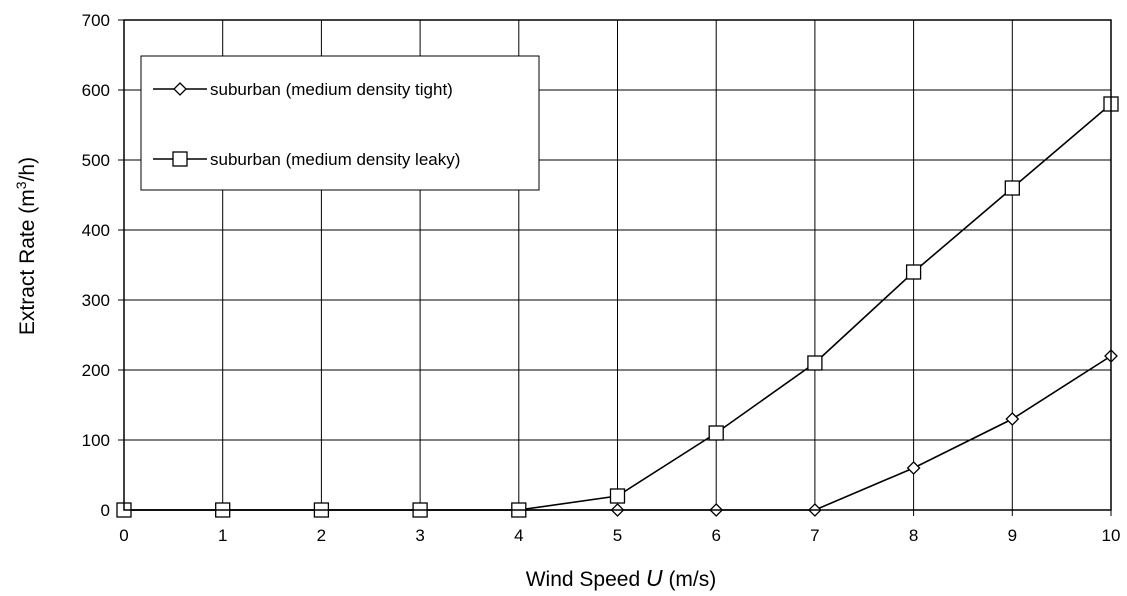 This screenshot has width=1127, height=596. I want to click on y-tick-label: 200, so click(96, 370).